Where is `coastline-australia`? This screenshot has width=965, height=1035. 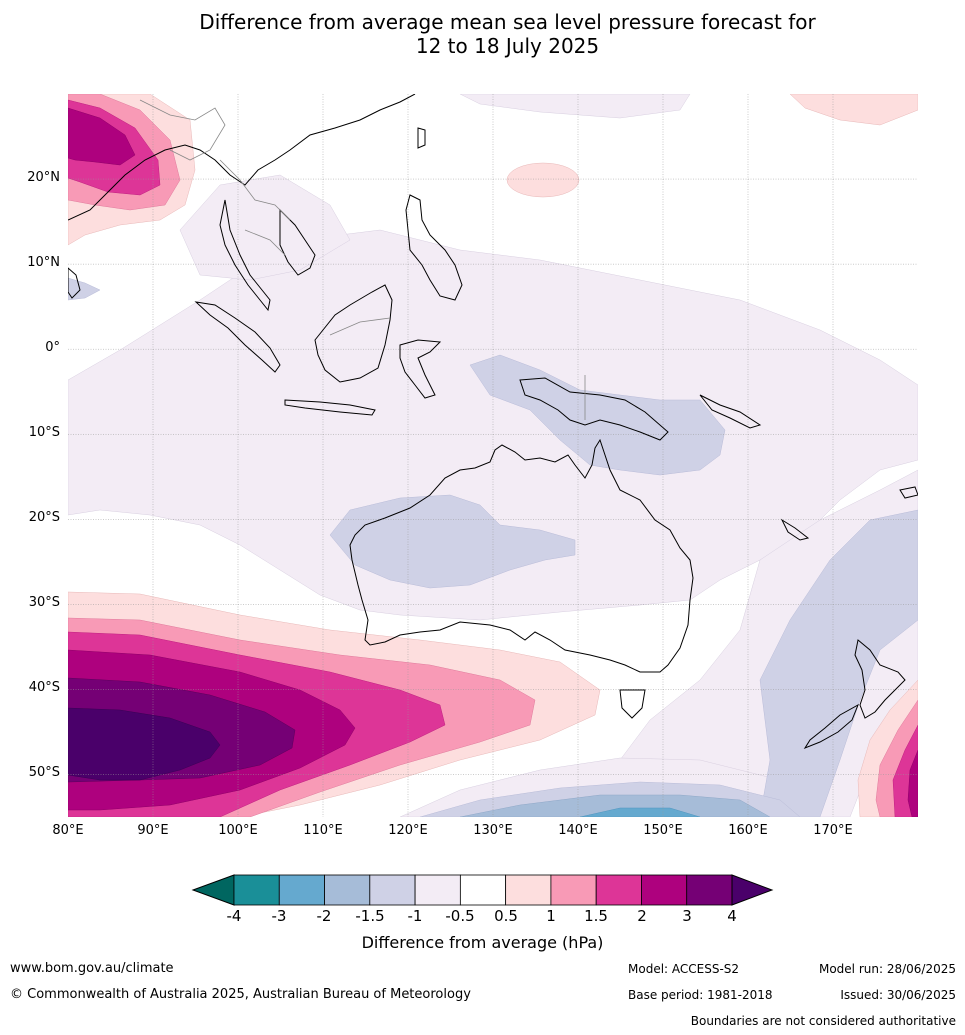 coastline-australia is located at coordinates (521, 555).